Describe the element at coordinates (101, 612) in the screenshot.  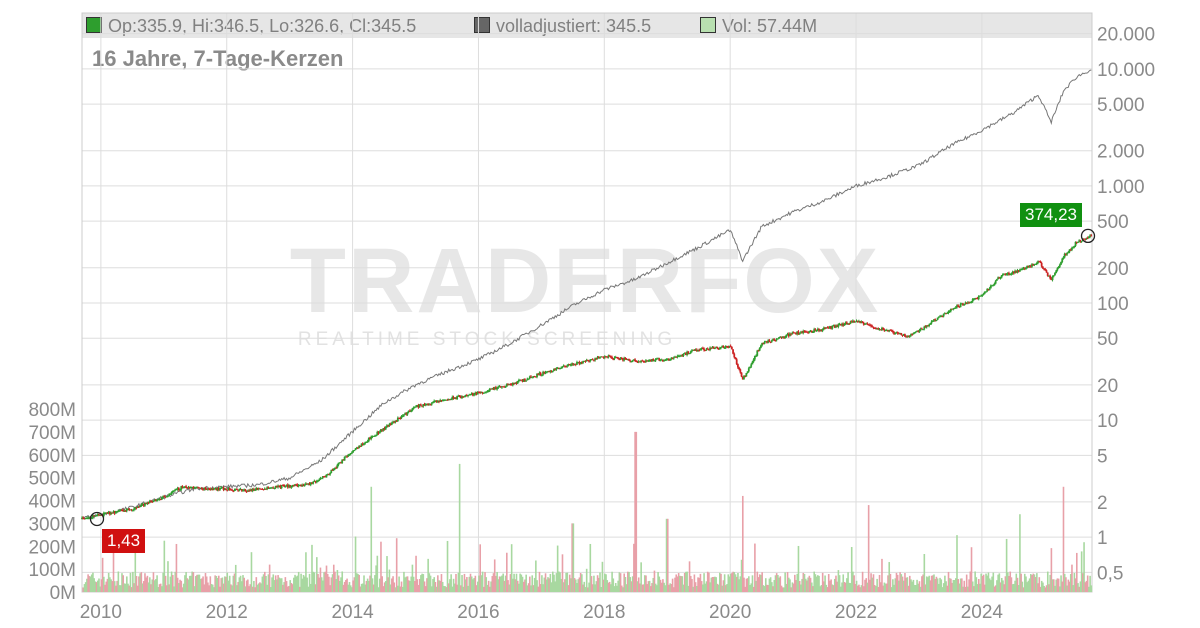
I see `year-tick-label: 2010` at that location.